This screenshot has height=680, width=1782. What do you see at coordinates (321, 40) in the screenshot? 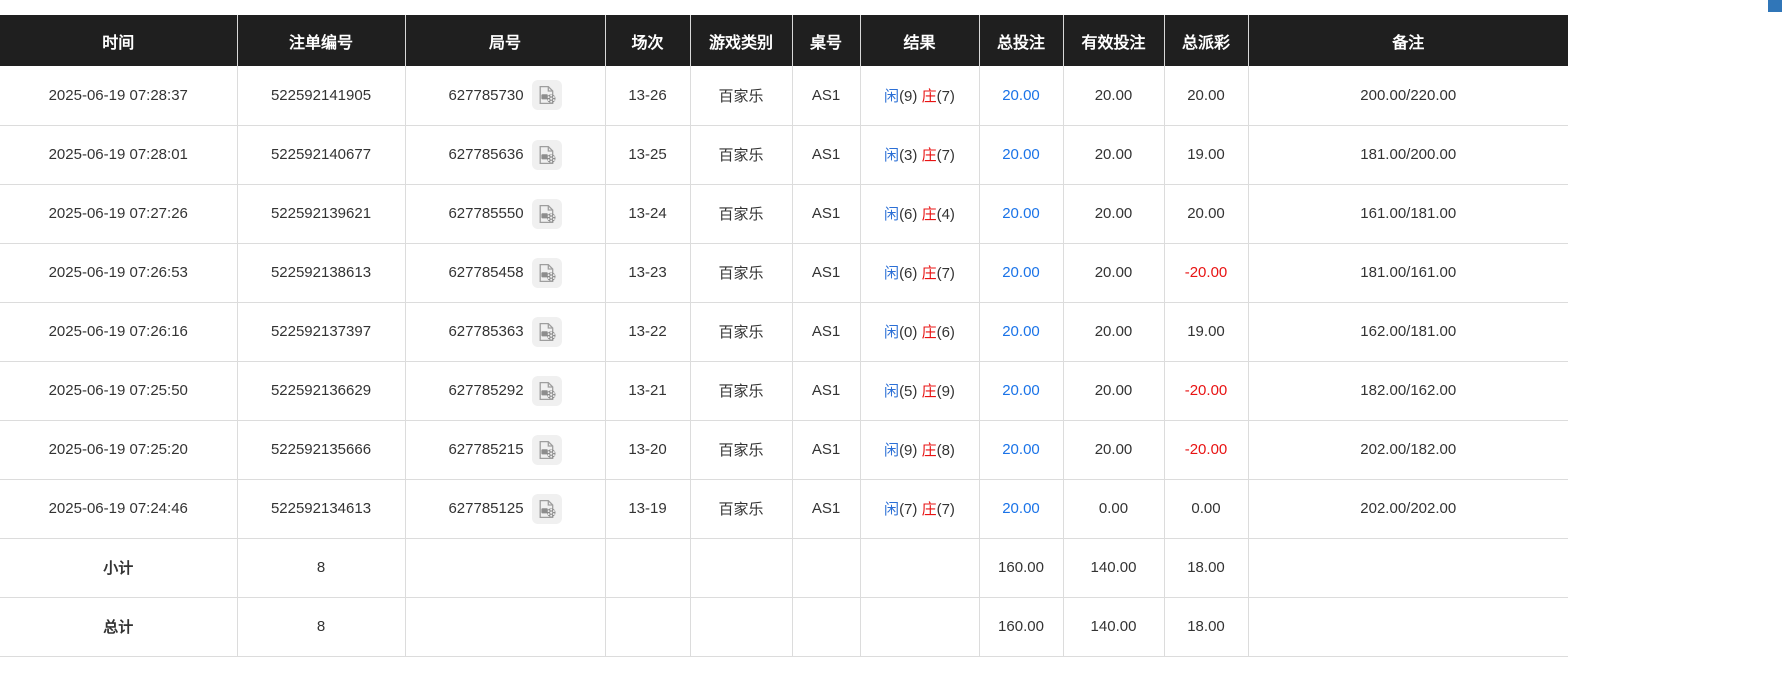
I see `col-header-order-no: 注单编号` at bounding box center [321, 40].